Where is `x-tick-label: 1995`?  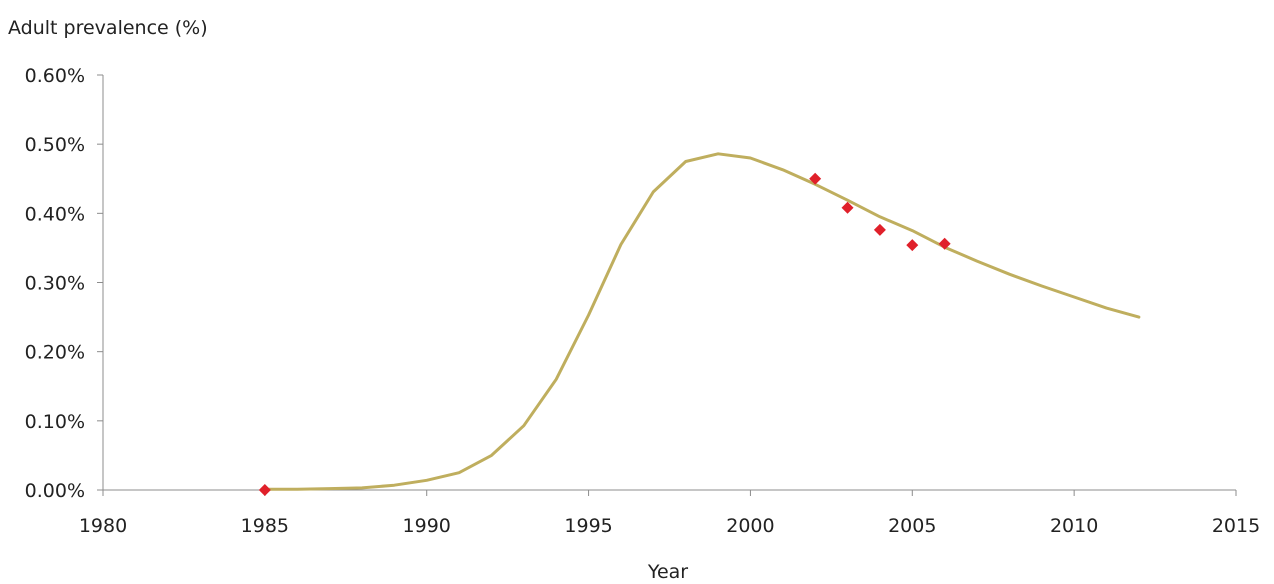 x-tick-label: 1995 is located at coordinates (588, 526).